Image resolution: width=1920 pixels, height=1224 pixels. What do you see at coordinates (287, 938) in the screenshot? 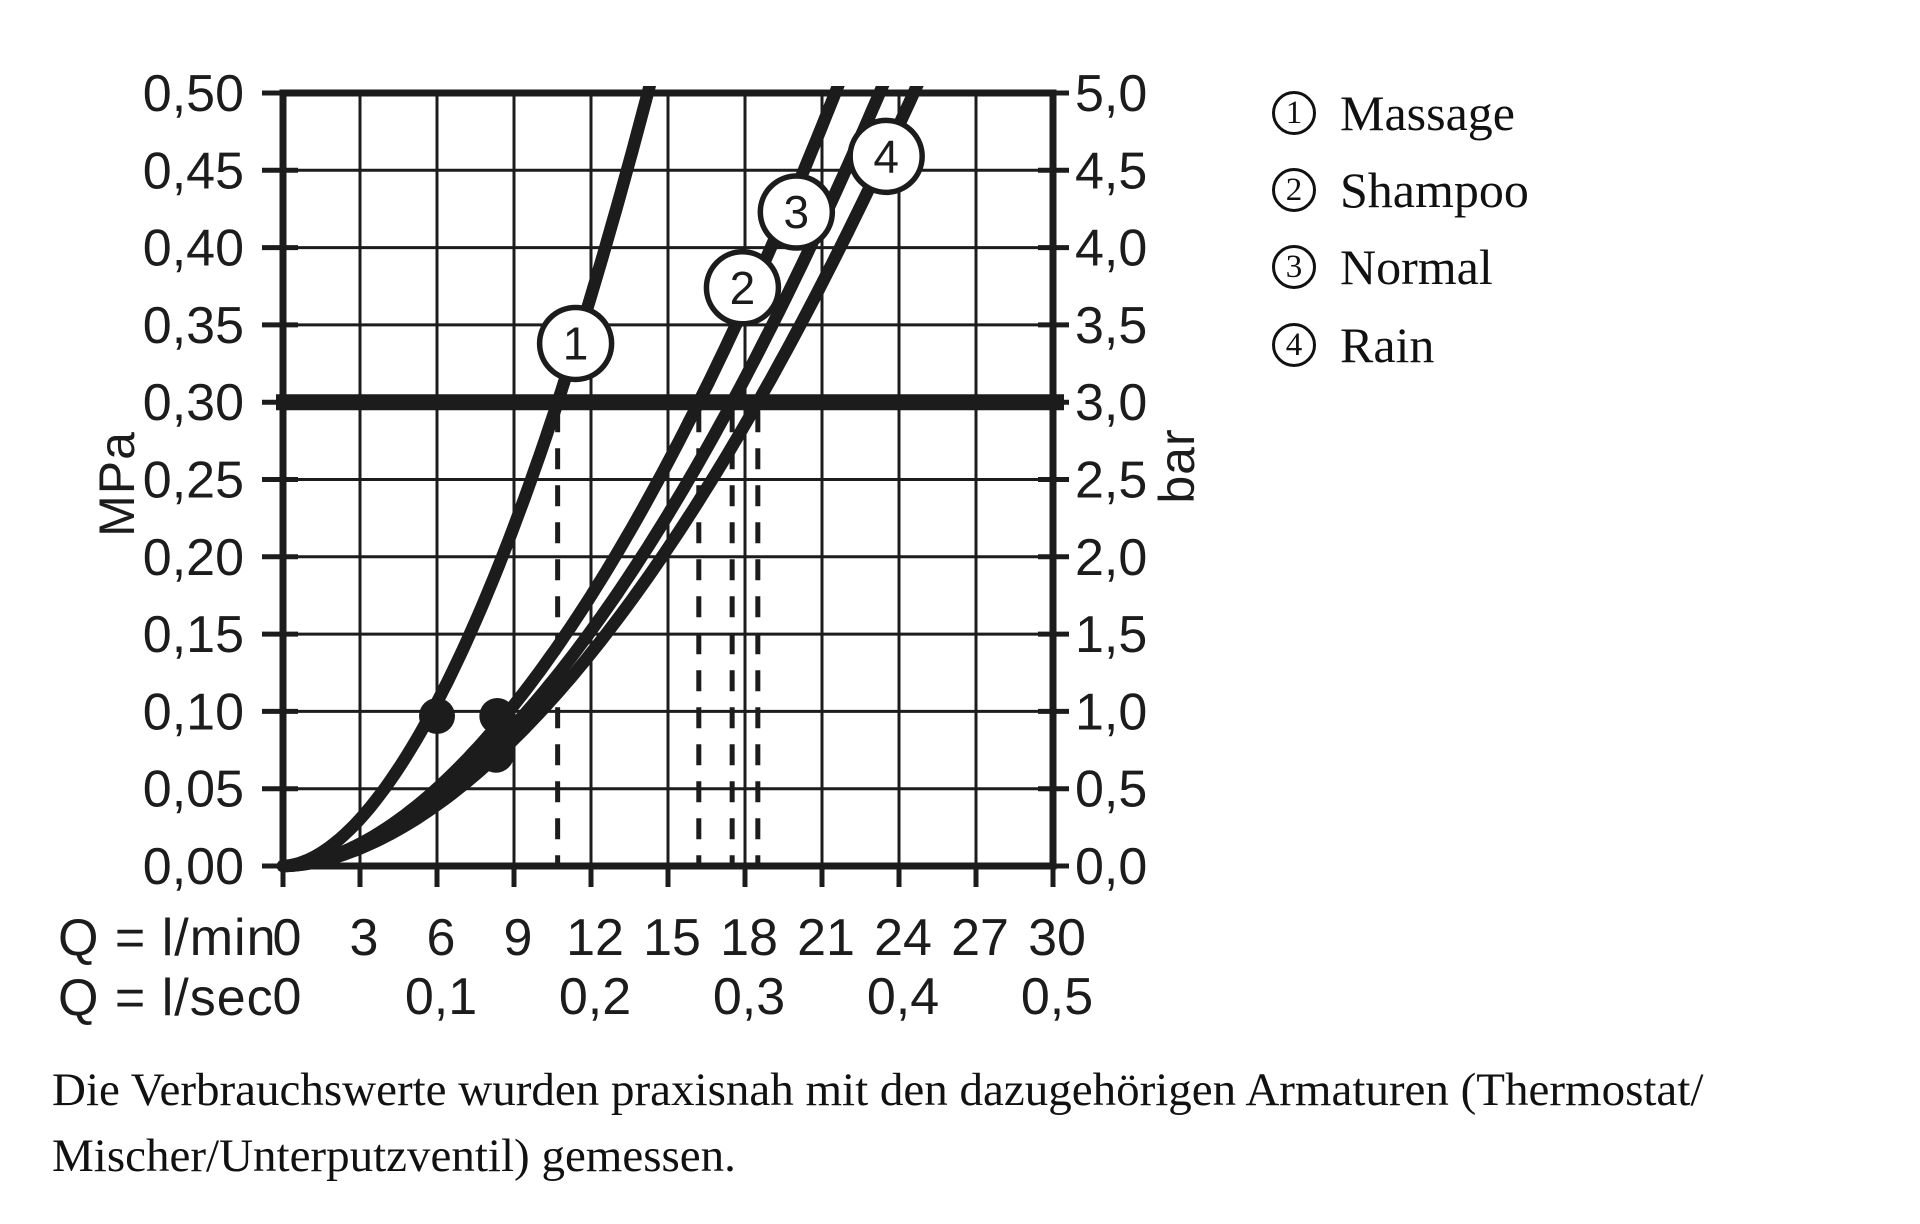
I see `x-lmin-tick-label: 0` at bounding box center [287, 938].